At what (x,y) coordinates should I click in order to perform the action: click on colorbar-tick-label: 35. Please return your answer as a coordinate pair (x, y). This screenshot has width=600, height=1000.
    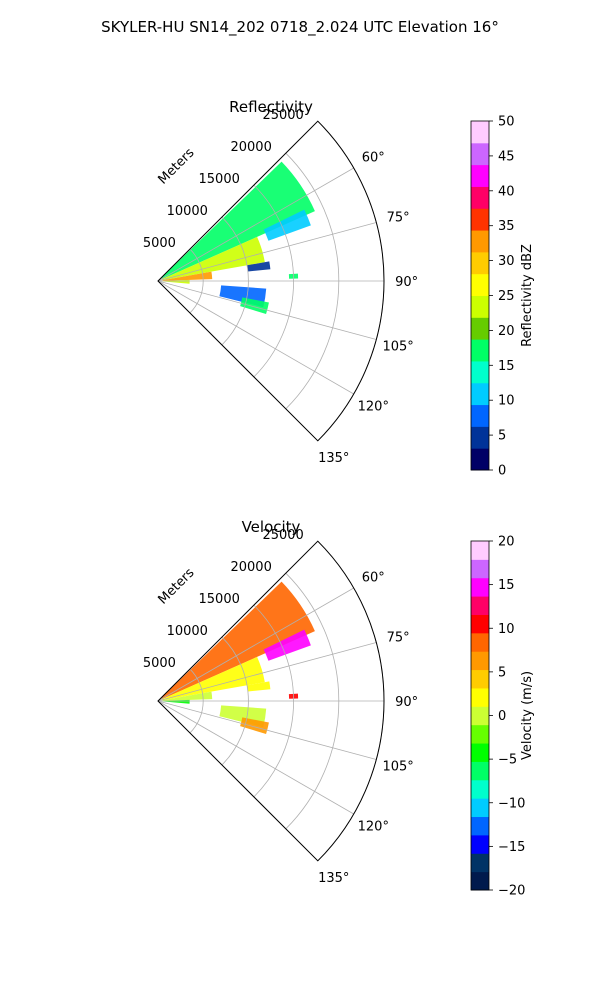
    Looking at the image, I should click on (506, 226).